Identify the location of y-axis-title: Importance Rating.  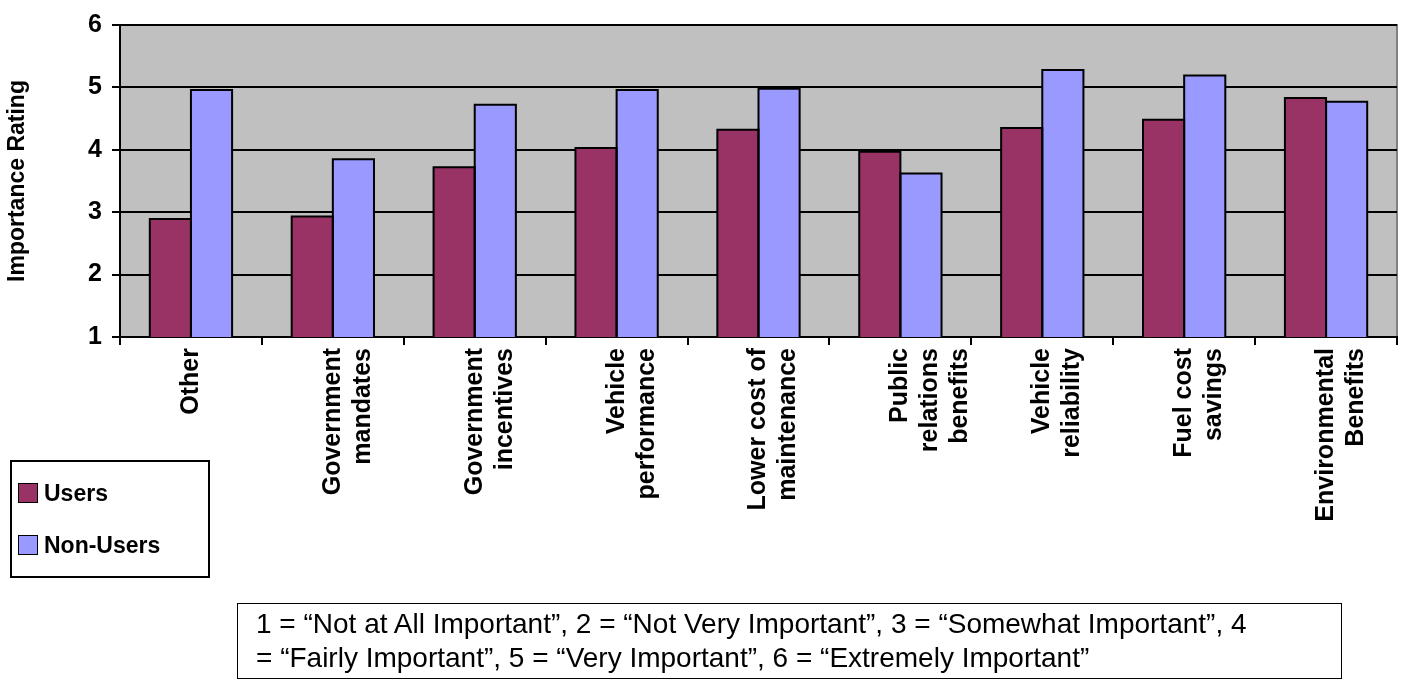
(16, 181).